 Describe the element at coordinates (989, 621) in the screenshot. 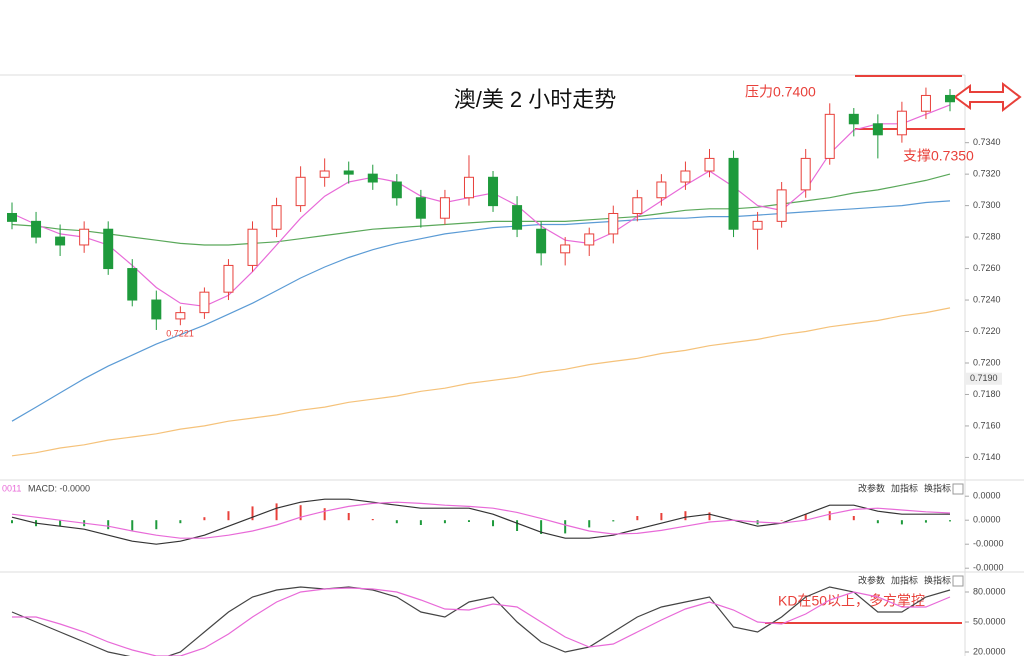

I see `y-tick-label: 50.0000` at that location.